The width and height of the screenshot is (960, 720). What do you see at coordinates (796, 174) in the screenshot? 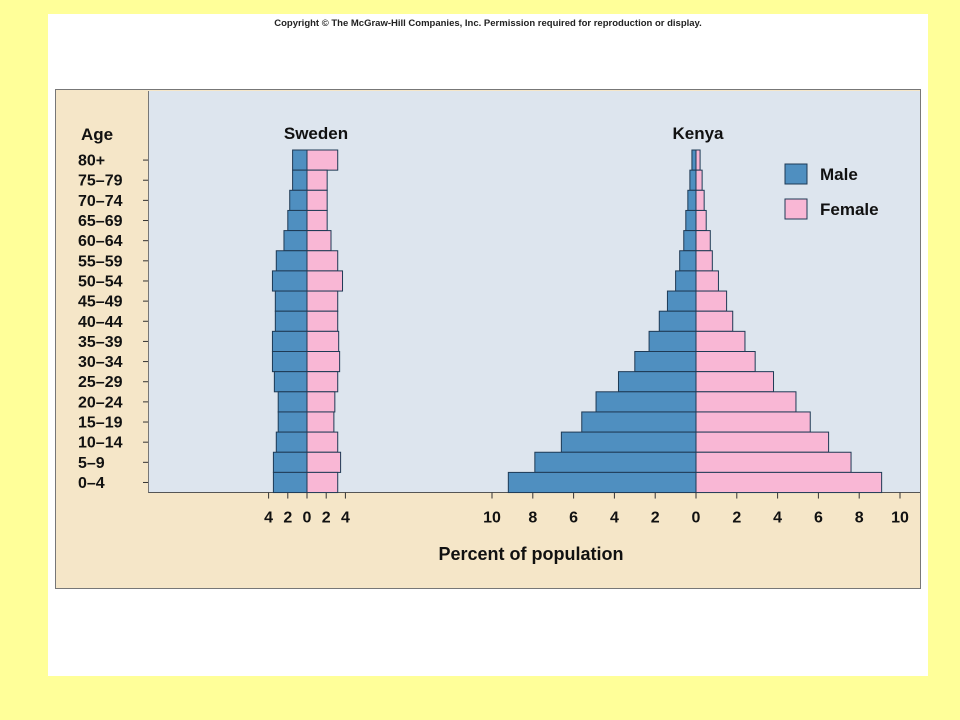
I see `legend-swatch-male` at bounding box center [796, 174].